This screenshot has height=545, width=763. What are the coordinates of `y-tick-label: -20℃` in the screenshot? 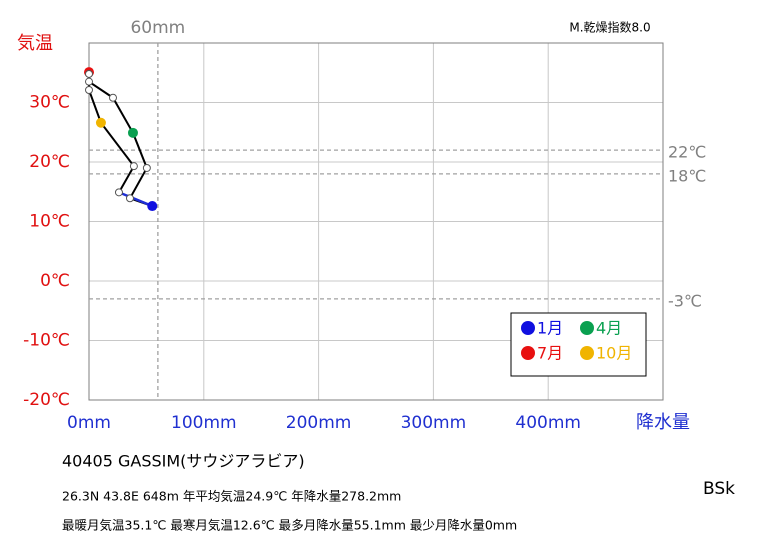 It's located at (46, 400).